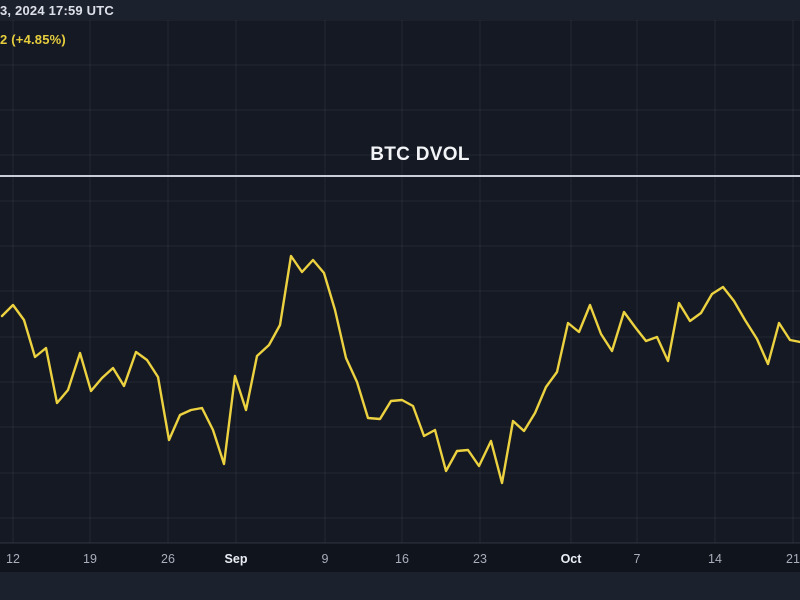 The image size is (800, 600). Describe the element at coordinates (400, 176) in the screenshot. I see `title-separator-line` at that location.